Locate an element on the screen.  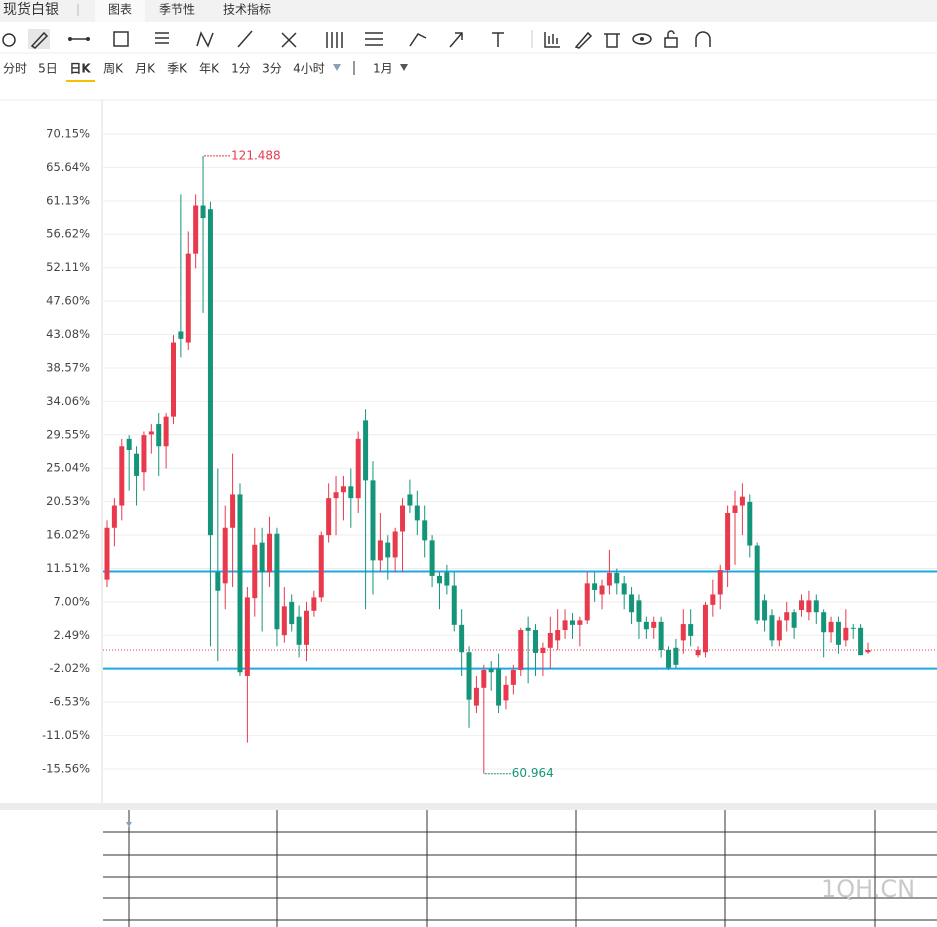
selected-underline is located at coordinates (80, 81).